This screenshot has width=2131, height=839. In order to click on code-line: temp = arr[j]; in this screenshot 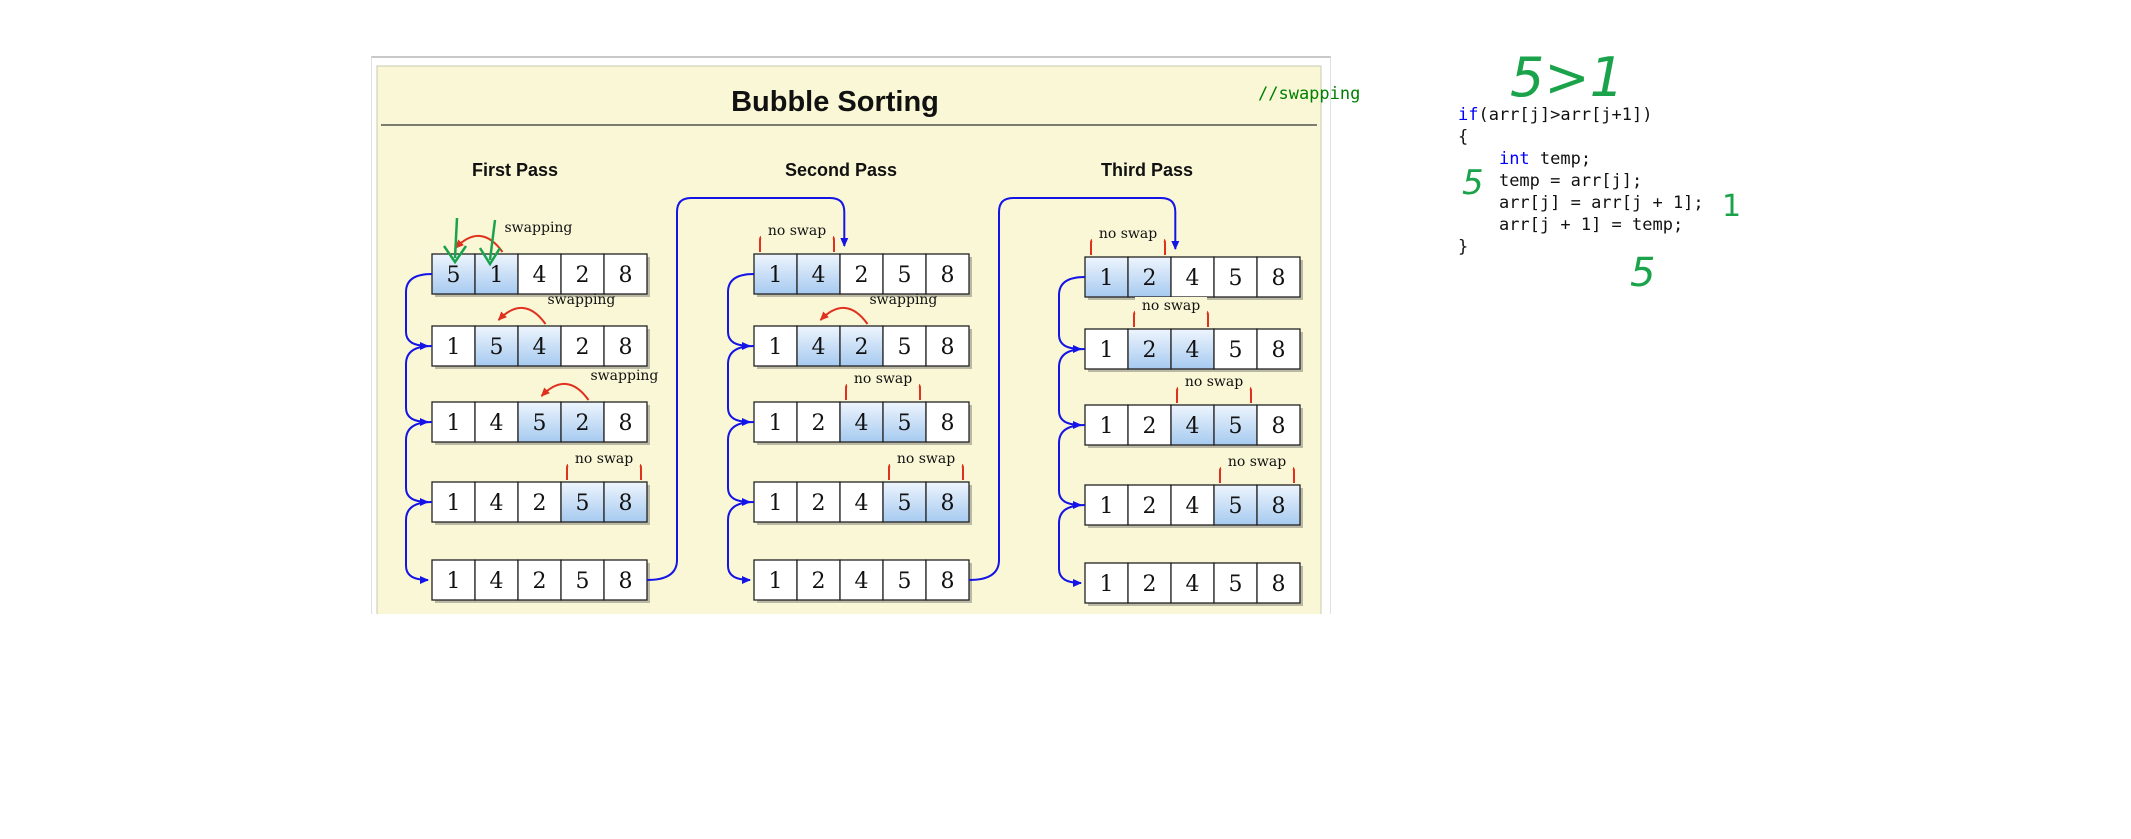, I will do `click(1581, 181)`.